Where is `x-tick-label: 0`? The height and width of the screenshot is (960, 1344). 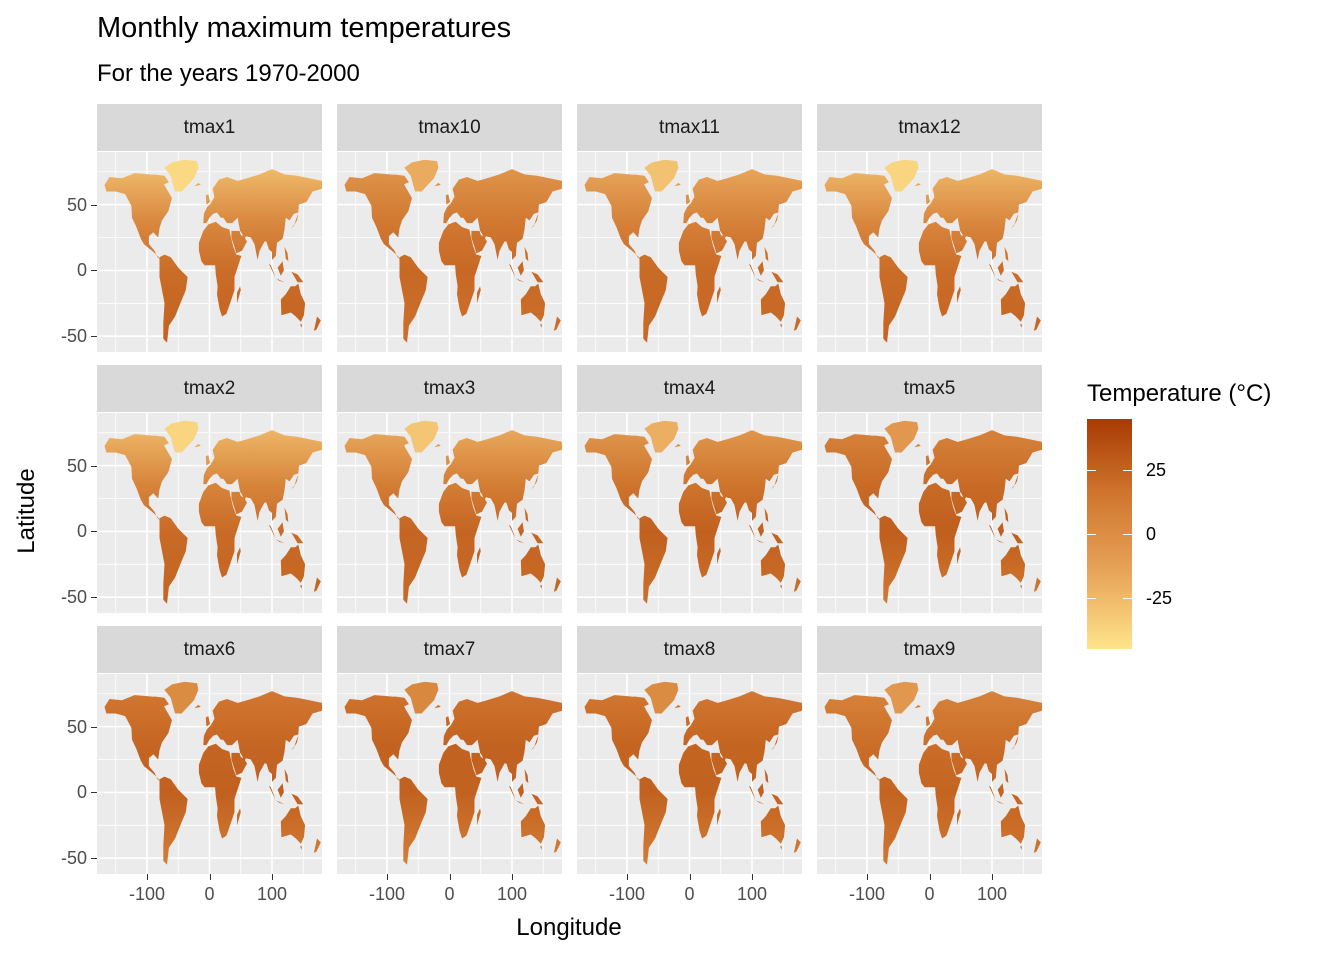 x-tick-label: 0 is located at coordinates (689, 894).